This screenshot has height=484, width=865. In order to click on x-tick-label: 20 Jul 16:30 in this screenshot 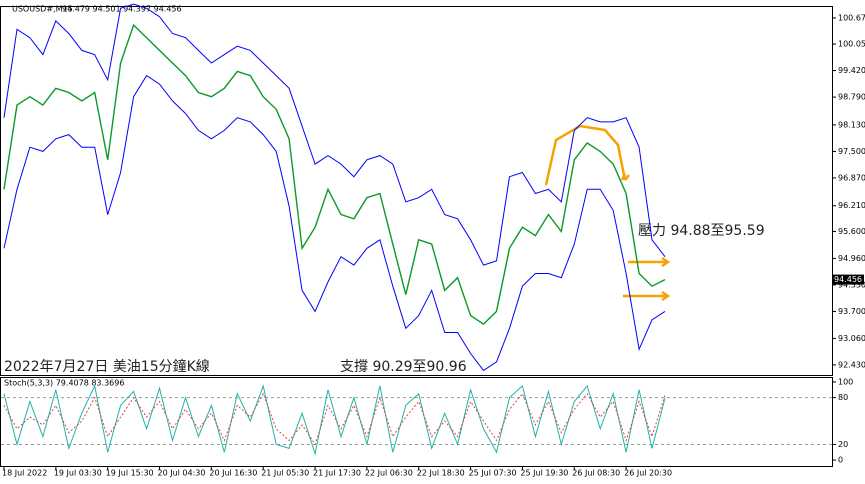, I will do `click(233, 473)`.